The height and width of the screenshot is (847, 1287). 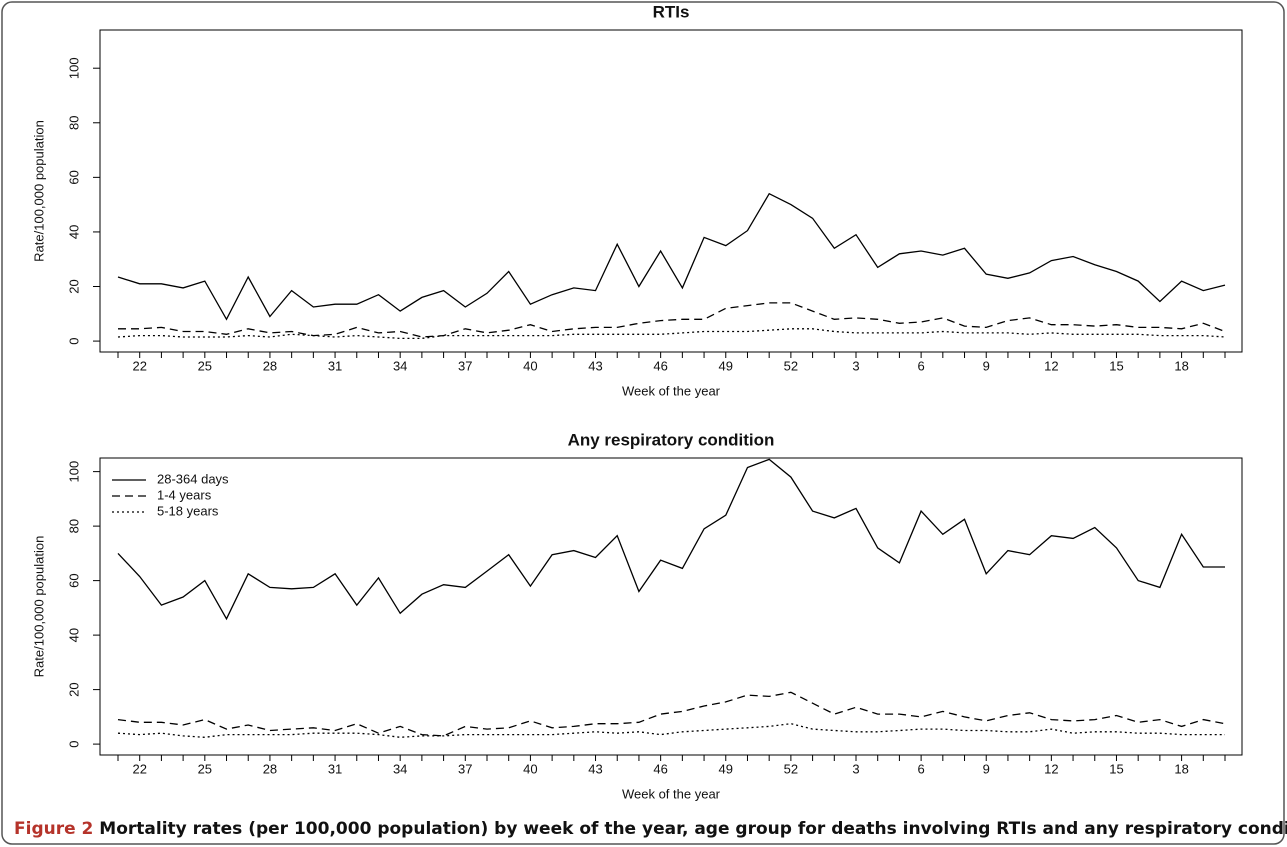 I want to click on legend-label: 1-4 years, so click(x=184, y=494).